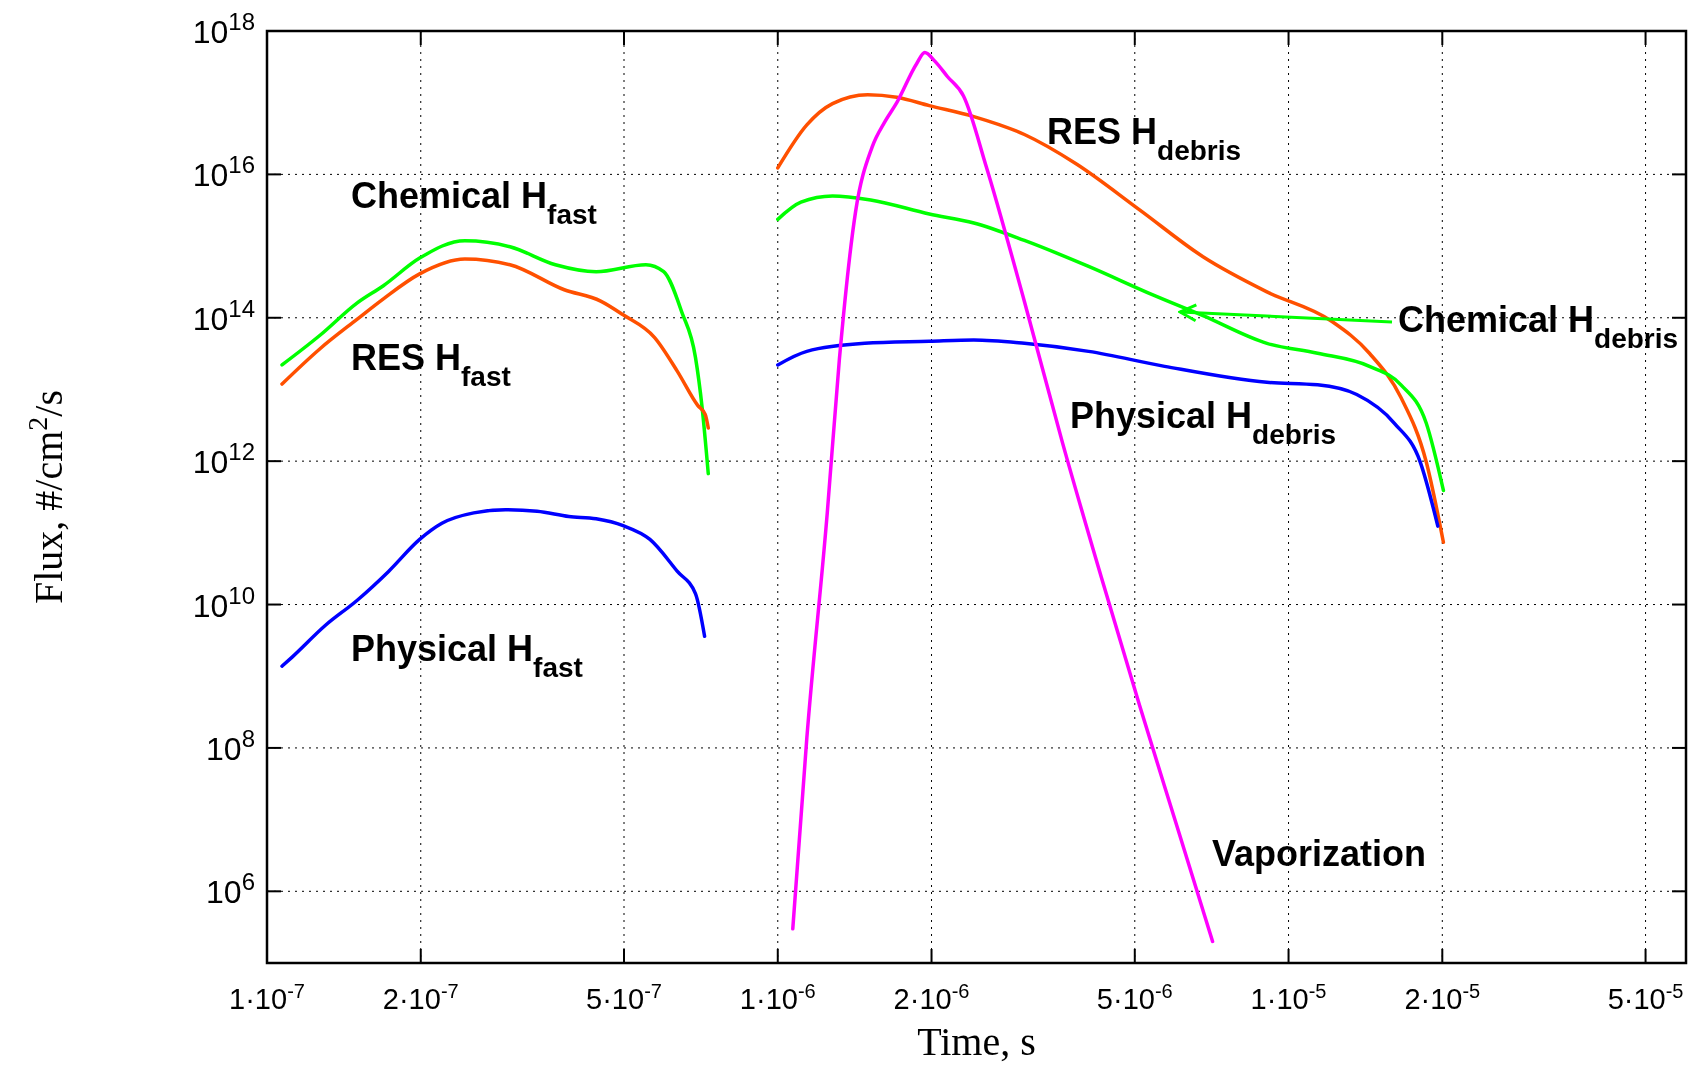  Describe the element at coordinates (420, 997) in the screenshot. I see `x-tick-label: 2·10$^{-7}$` at that location.